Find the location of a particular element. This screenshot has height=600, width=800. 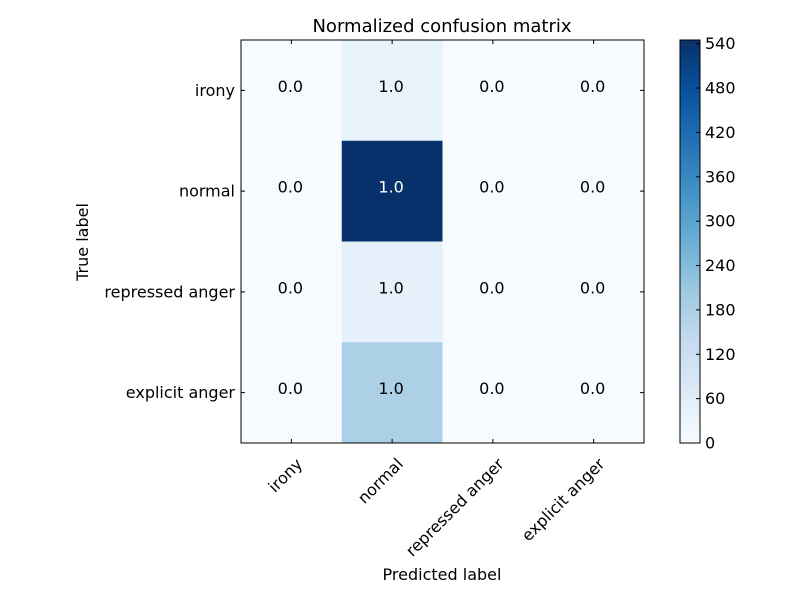

colorbar-tick-label: 180 is located at coordinates (720, 309).